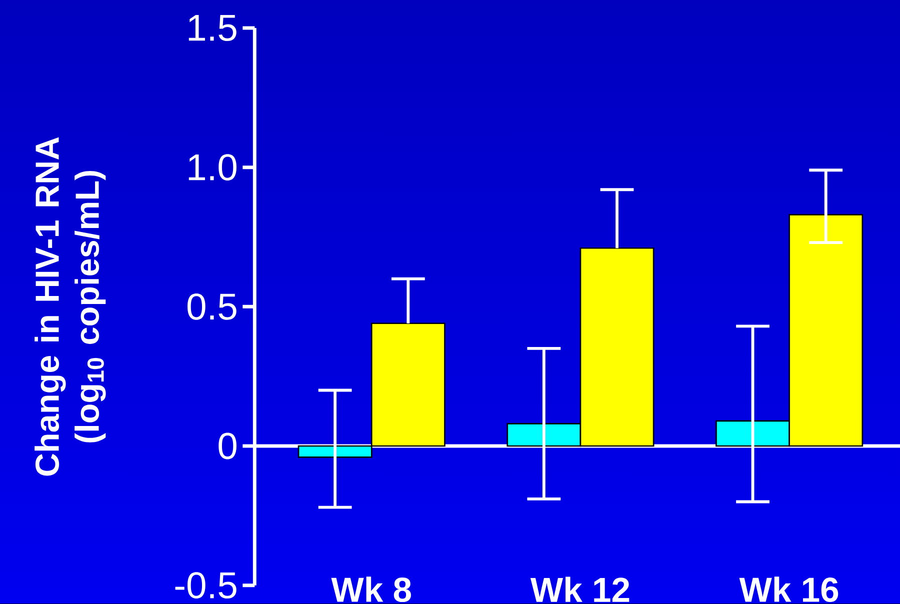 The width and height of the screenshot is (900, 604). Describe the element at coordinates (212, 167) in the screenshot. I see `y-tick-label: 1.0` at that location.